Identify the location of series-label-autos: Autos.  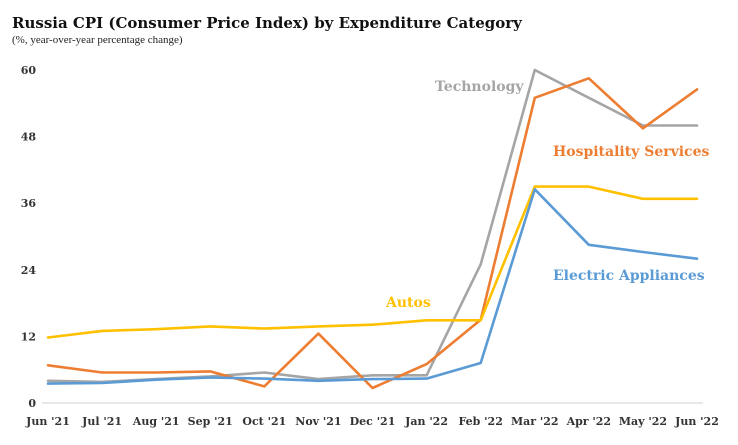
(408, 303).